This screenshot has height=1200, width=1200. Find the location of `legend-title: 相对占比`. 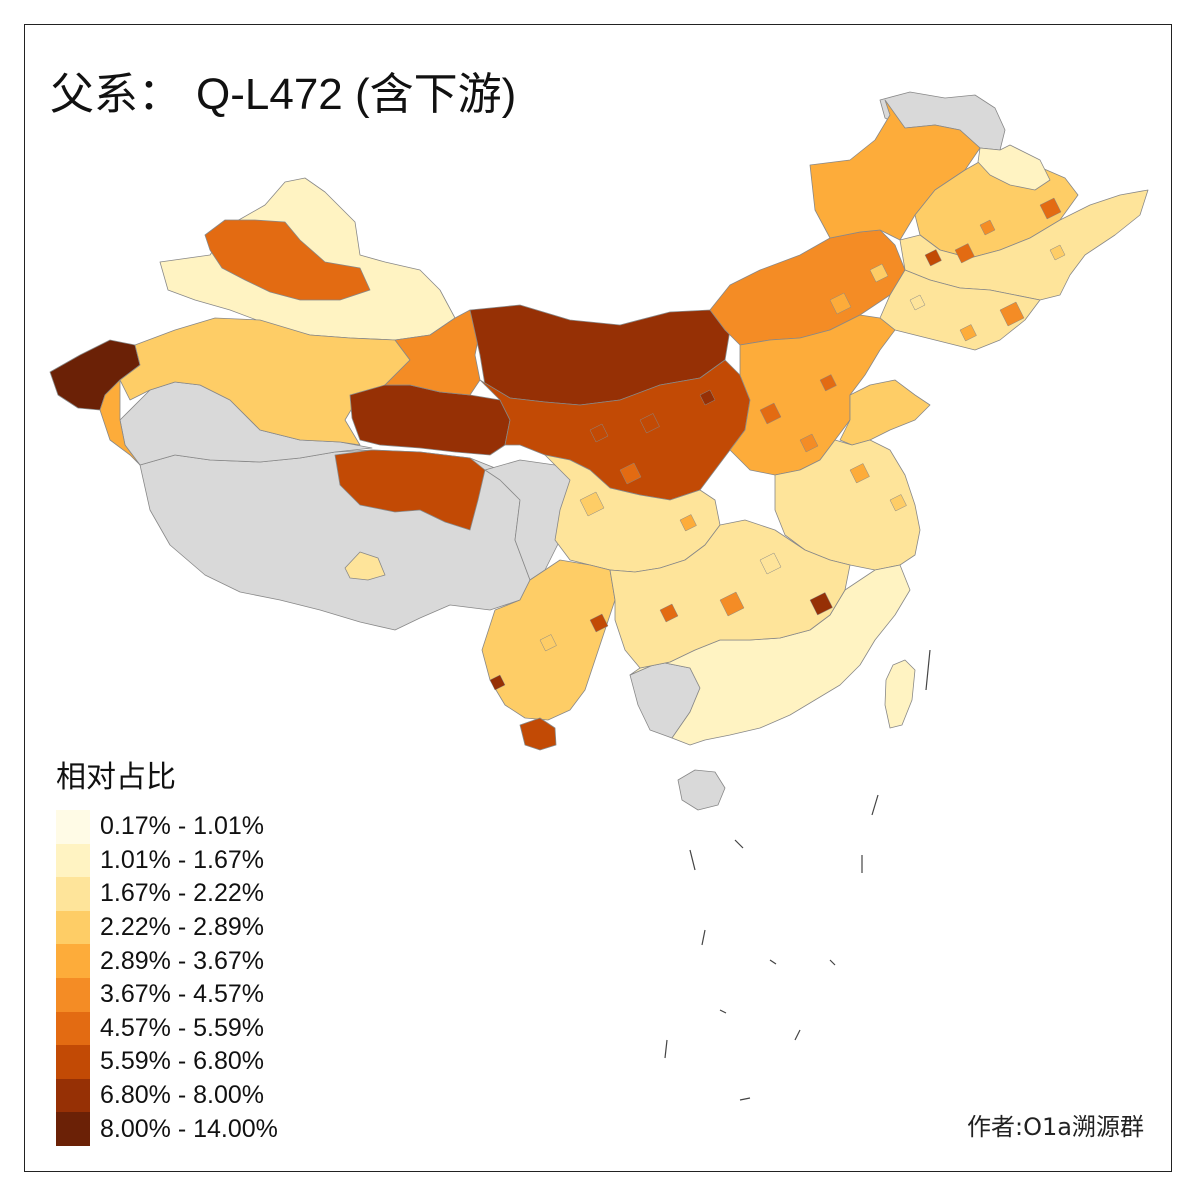

legend-title: 相对占比 is located at coordinates (116, 777).